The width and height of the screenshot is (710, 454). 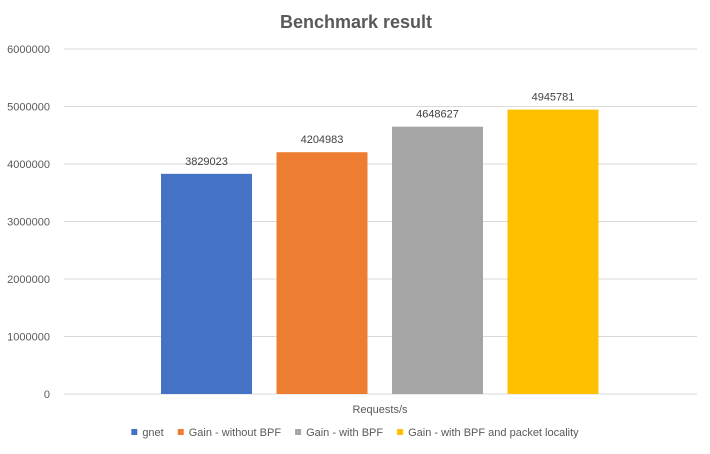 What do you see at coordinates (322, 140) in the screenshot?
I see `data-label: 4204983` at bounding box center [322, 140].